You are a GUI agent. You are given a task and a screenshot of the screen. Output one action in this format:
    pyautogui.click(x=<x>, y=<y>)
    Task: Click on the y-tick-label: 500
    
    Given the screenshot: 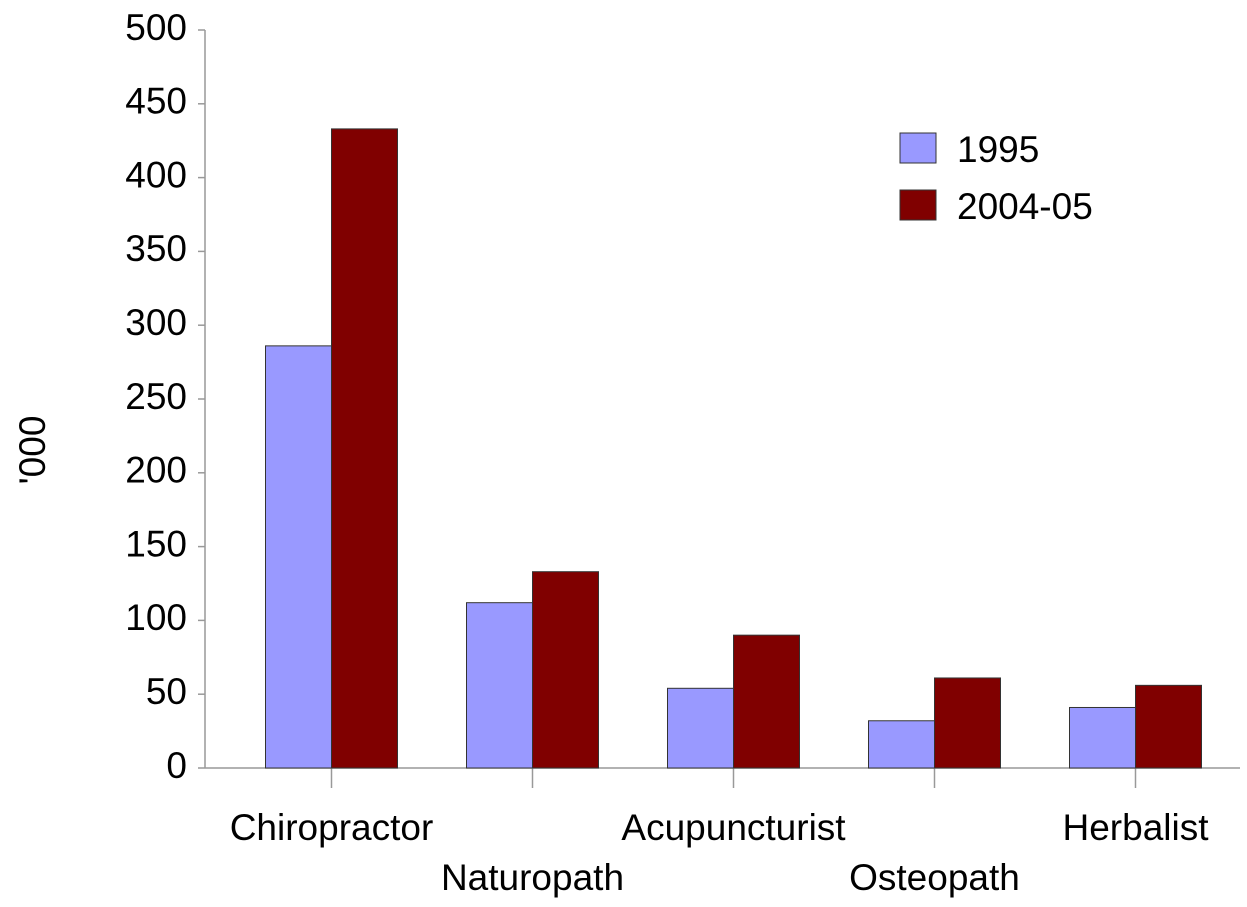 What is the action you would take?
    pyautogui.click(x=156, y=27)
    